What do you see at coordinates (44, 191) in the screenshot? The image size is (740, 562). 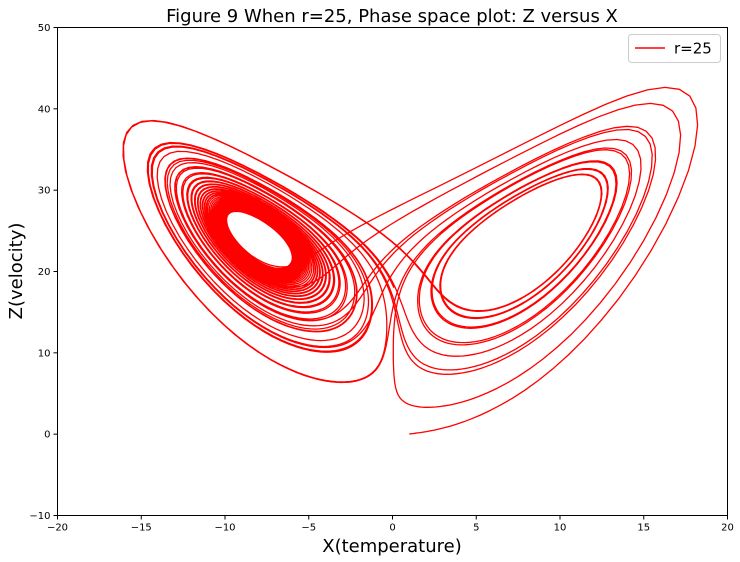 I see `y-tick-label: 30` at bounding box center [44, 191].